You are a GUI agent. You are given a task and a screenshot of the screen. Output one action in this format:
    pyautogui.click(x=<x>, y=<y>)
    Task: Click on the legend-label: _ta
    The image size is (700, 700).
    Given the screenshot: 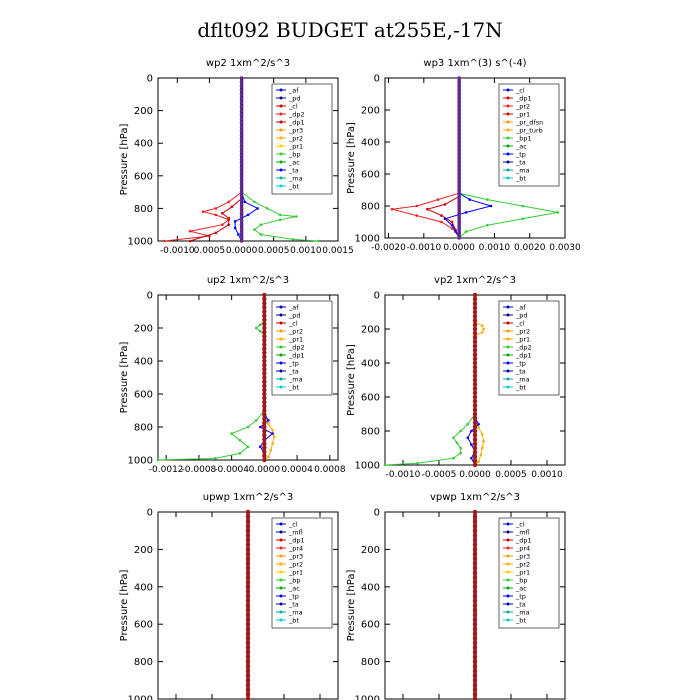 What is the action you would take?
    pyautogui.click(x=293, y=371)
    